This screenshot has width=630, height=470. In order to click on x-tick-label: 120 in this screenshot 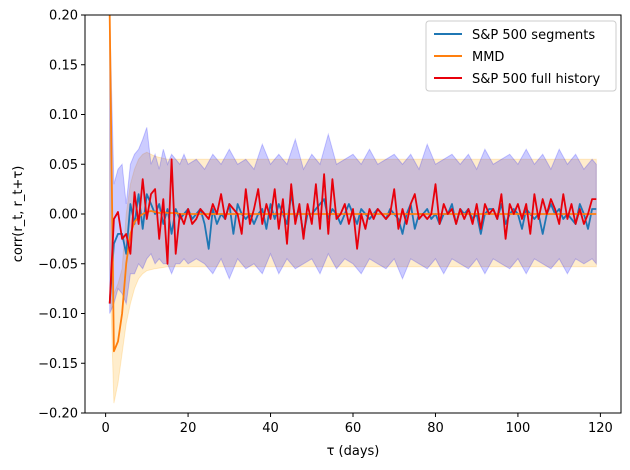, I will do `click(600, 428)`.